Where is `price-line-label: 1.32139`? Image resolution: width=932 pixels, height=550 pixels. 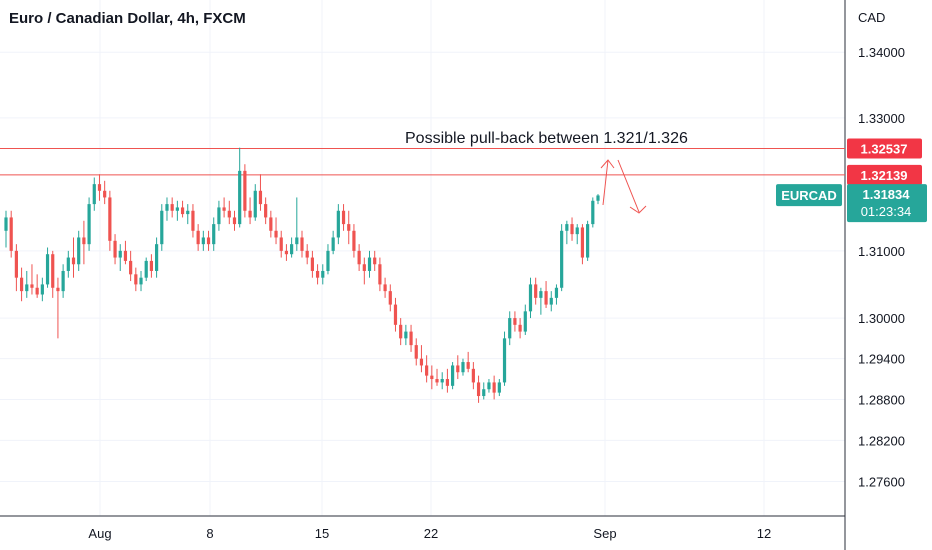
price-line-label: 1.32139 is located at coordinates (884, 175).